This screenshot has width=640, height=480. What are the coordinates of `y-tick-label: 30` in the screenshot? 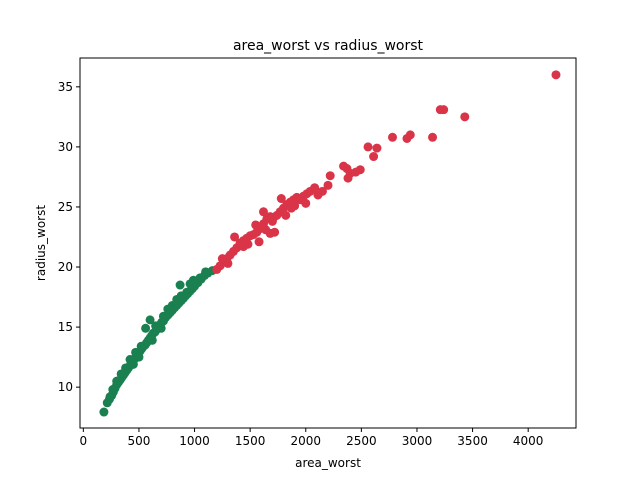 It's located at (65, 147).